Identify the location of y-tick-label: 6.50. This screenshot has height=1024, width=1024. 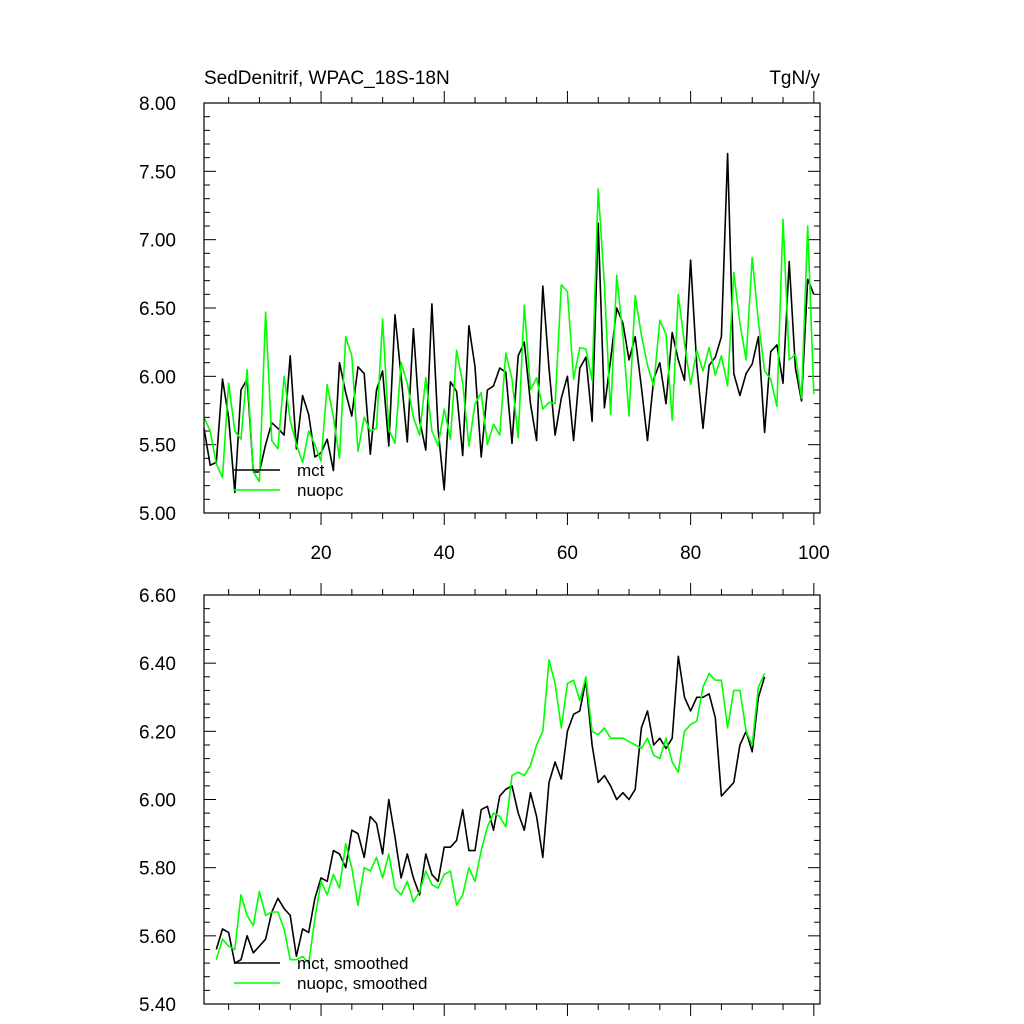
(157, 309).